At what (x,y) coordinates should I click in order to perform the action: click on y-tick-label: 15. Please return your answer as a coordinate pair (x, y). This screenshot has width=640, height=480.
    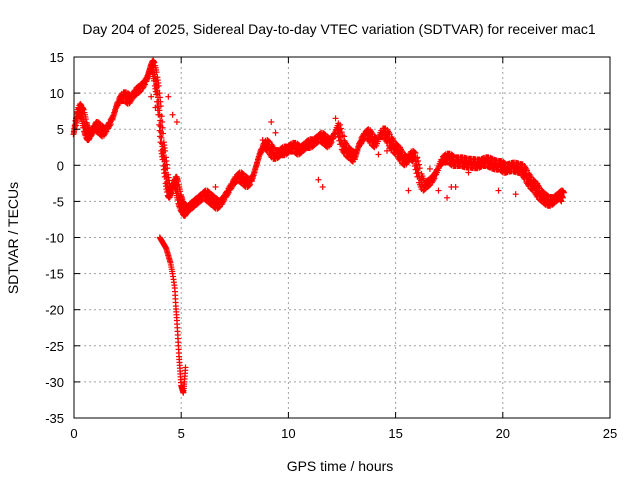
    Looking at the image, I should click on (57, 57).